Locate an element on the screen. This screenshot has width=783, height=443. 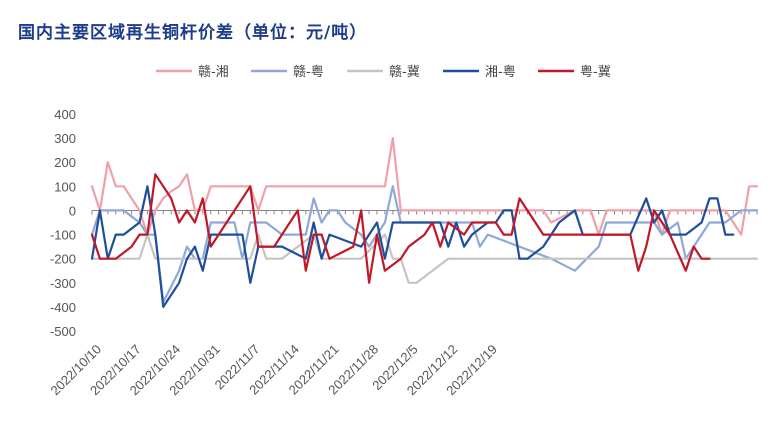
chart-title: 国内主要区域再生铜杆价差（单位：元/吨） is located at coordinates (193, 33).